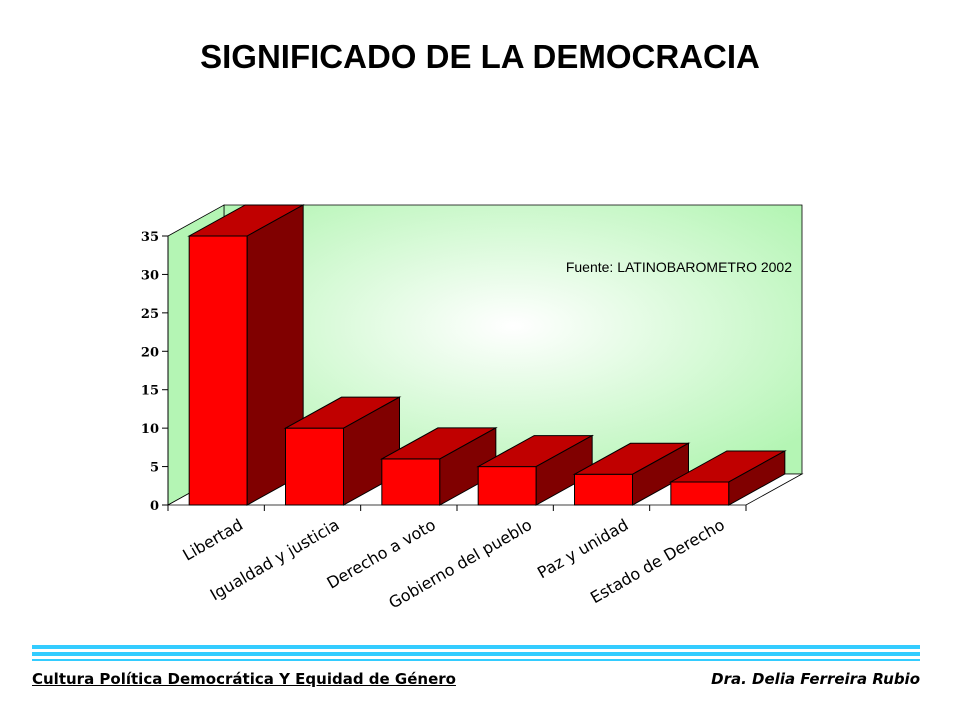 The image size is (960, 720). Describe the element at coordinates (476, 647) in the screenshot. I see `footer-divider` at that location.